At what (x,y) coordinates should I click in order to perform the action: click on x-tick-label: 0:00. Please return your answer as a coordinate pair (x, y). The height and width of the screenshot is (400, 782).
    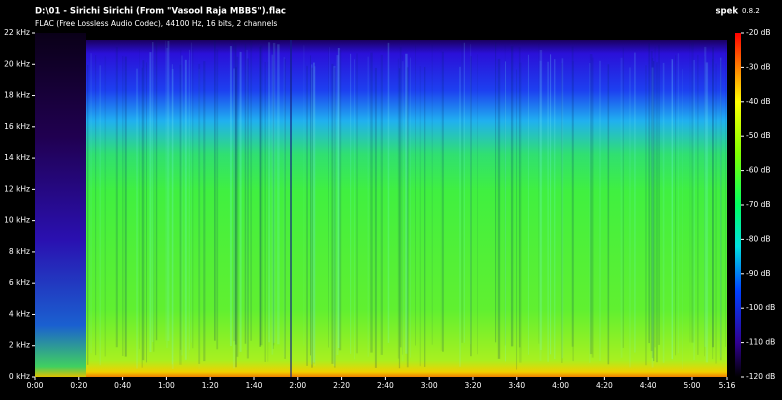
    Looking at the image, I should click on (35, 385).